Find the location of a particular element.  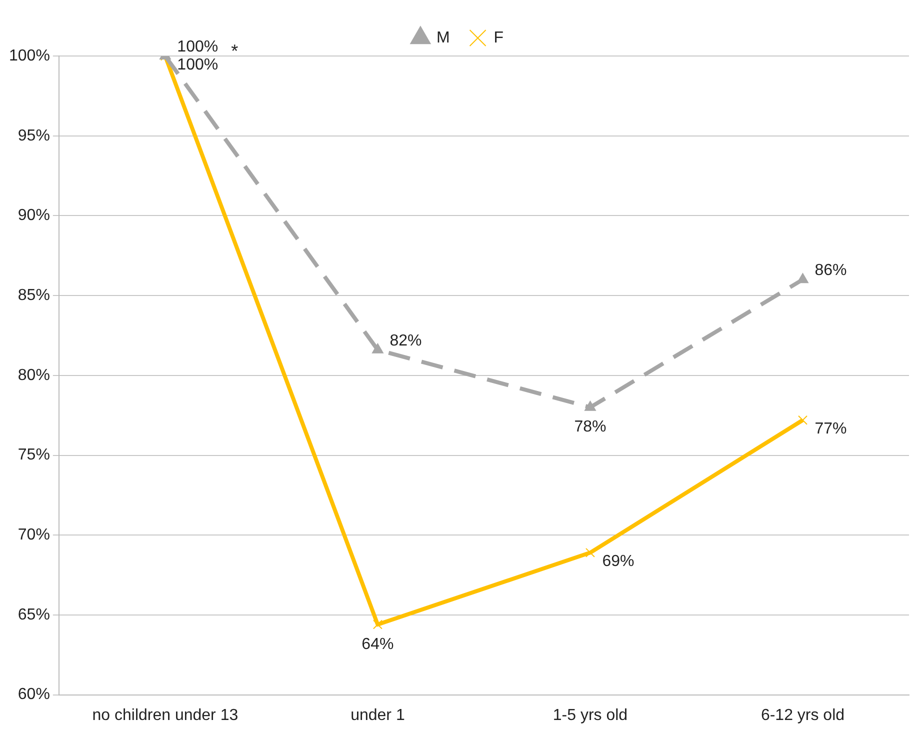

data-label: 64% is located at coordinates (378, 644).